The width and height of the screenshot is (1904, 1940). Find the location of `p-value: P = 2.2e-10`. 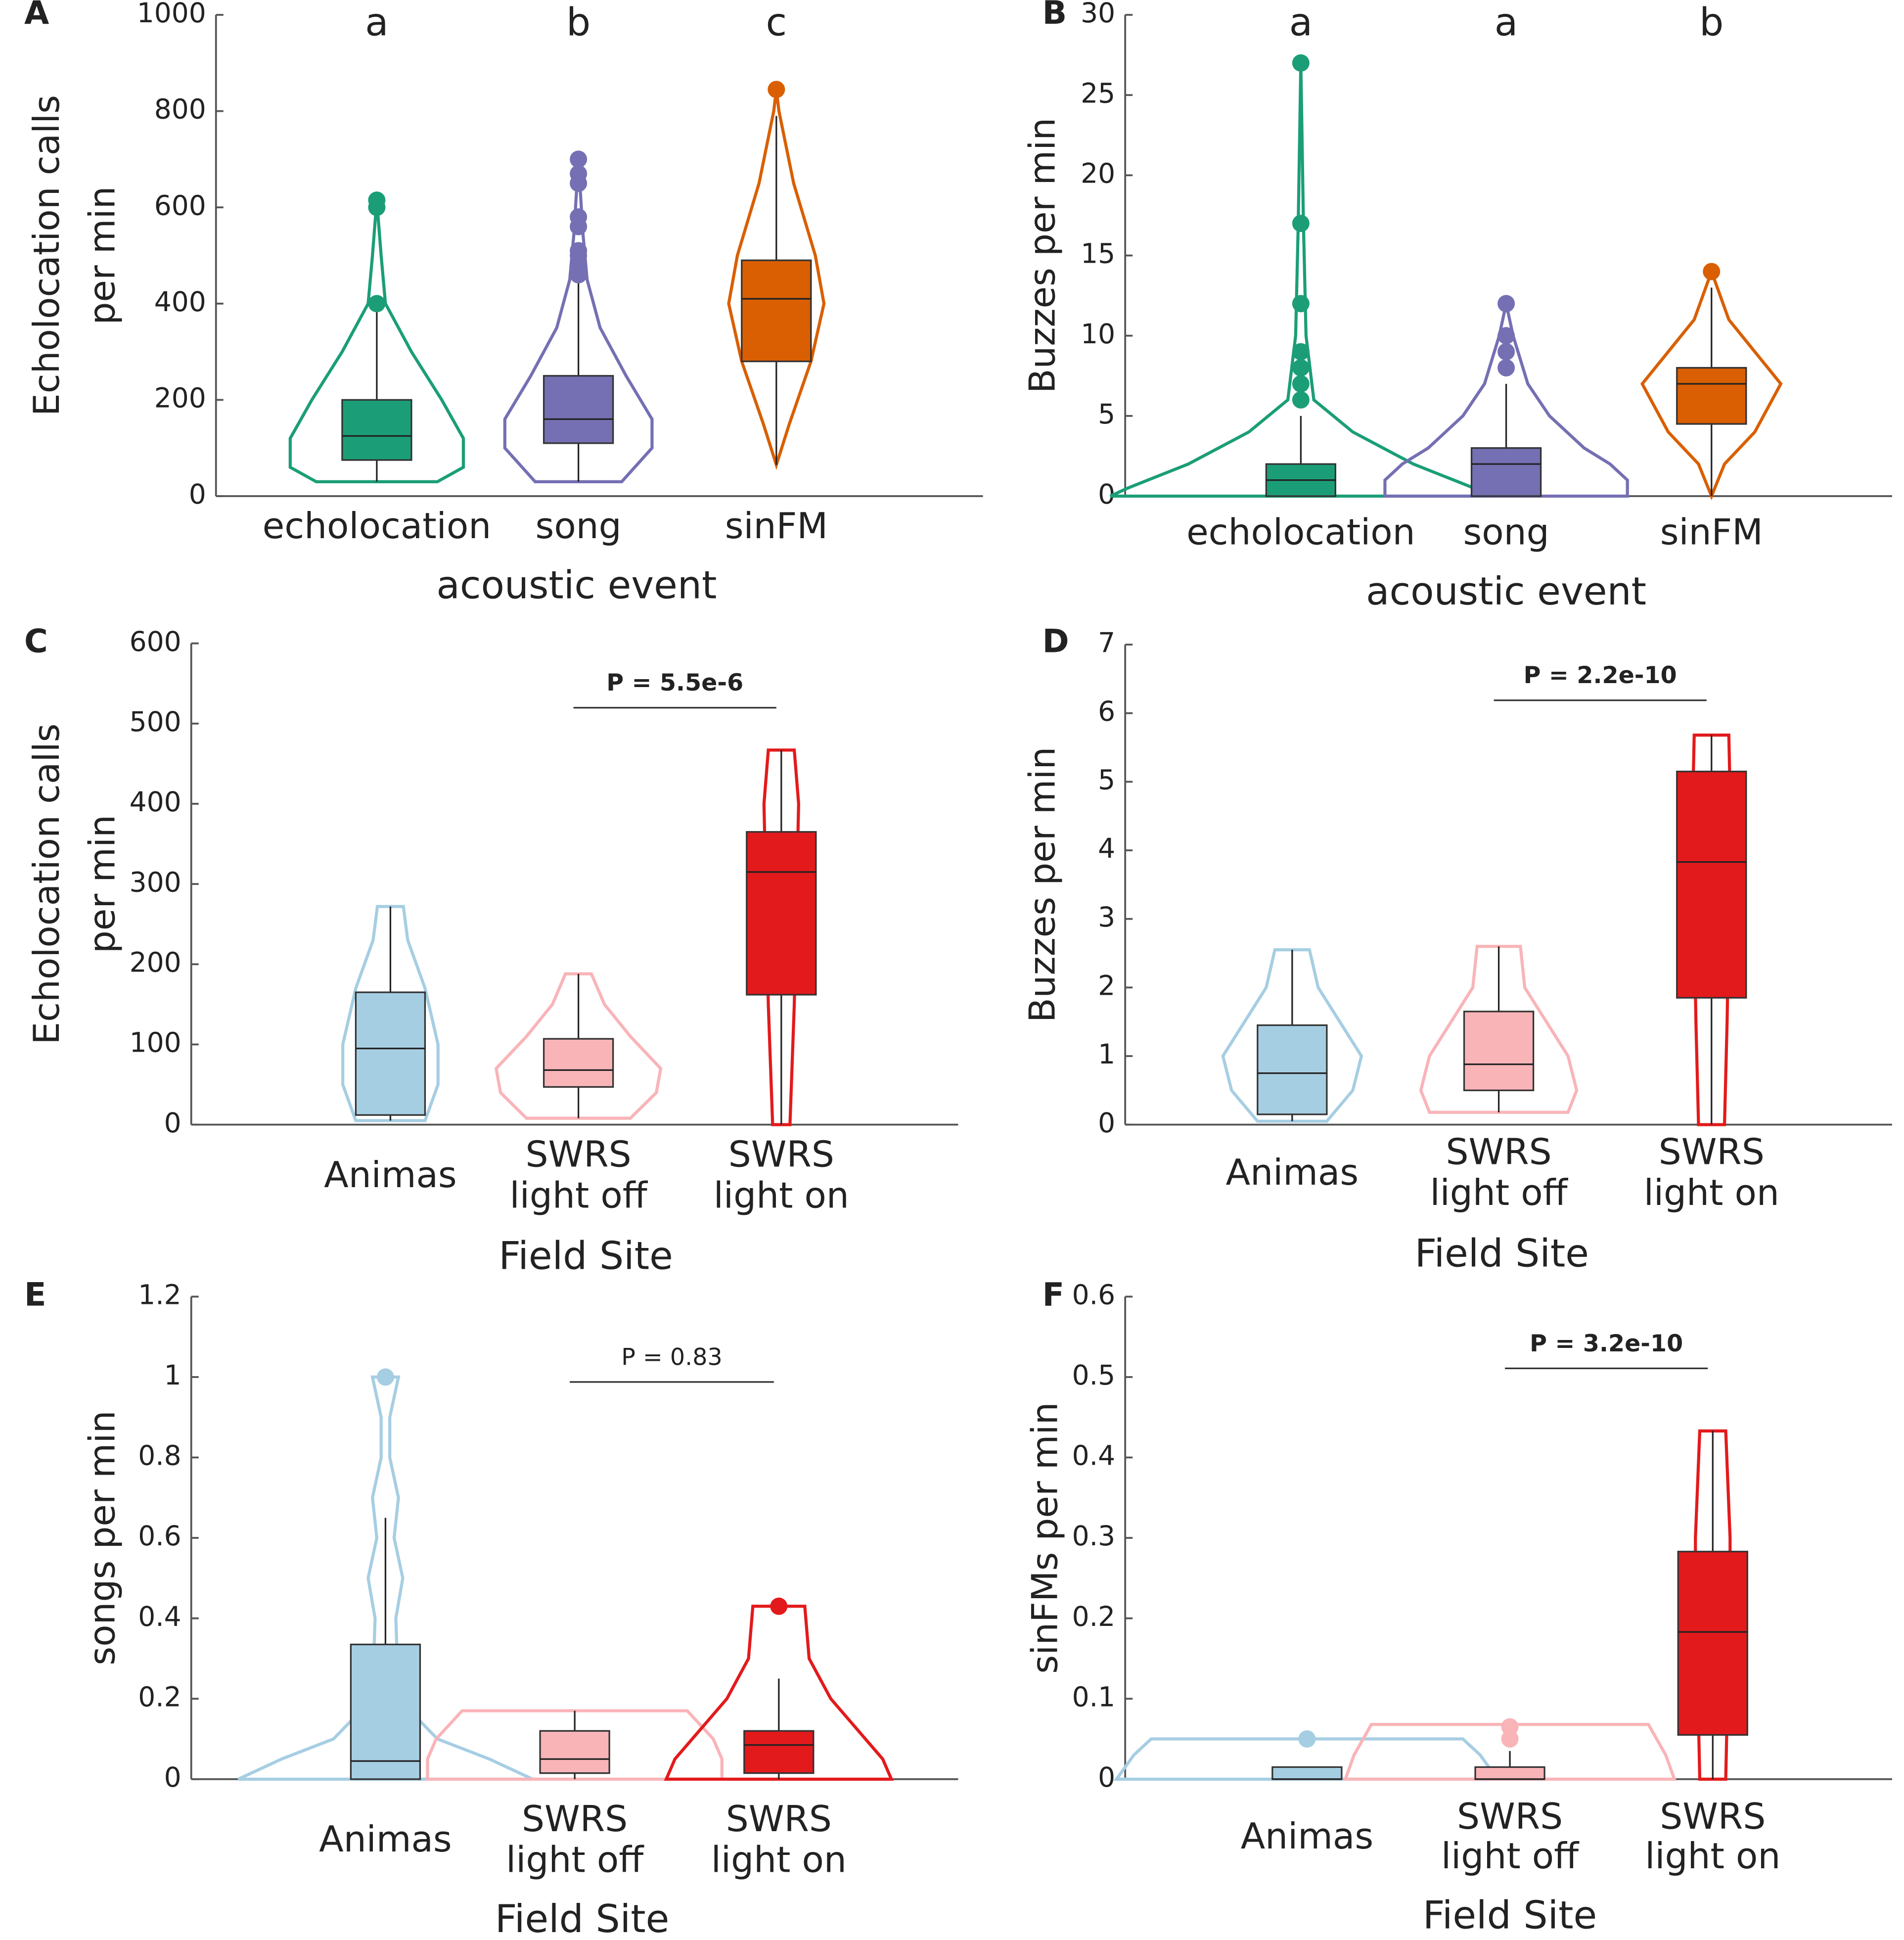

p-value: P = 2.2e-10 is located at coordinates (1600, 675).